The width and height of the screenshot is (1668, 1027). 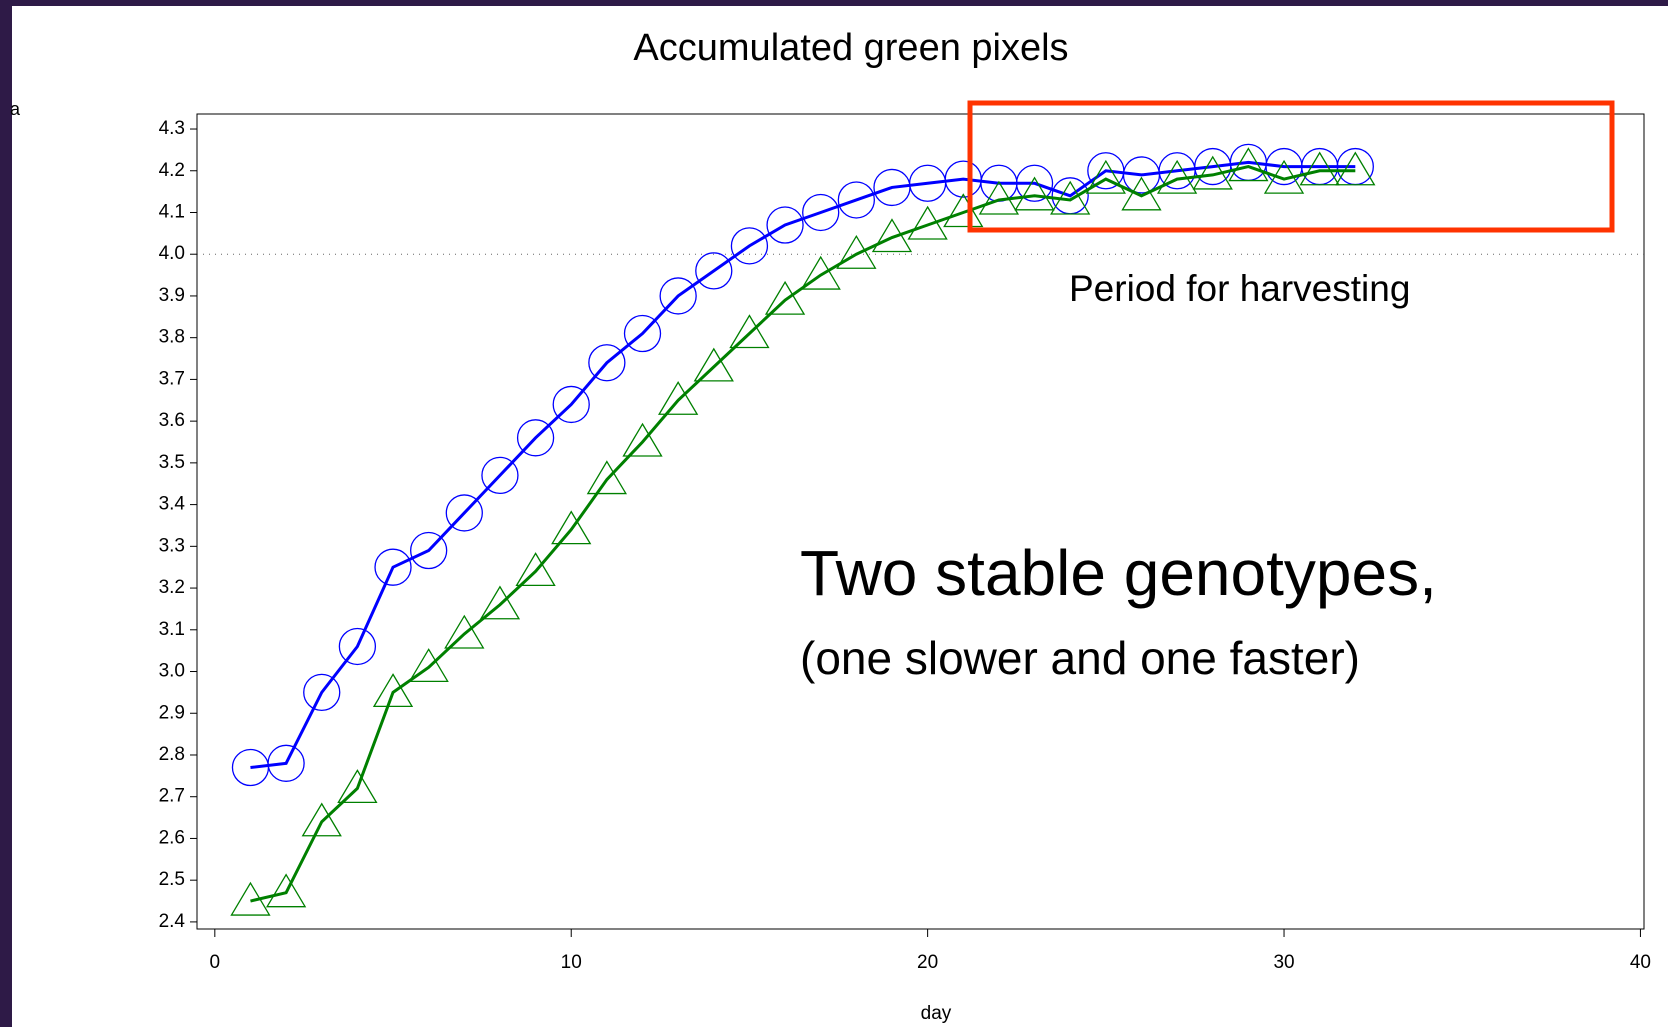 What do you see at coordinates (1118, 573) in the screenshot?
I see `annotation: Two stable genotypes,` at bounding box center [1118, 573].